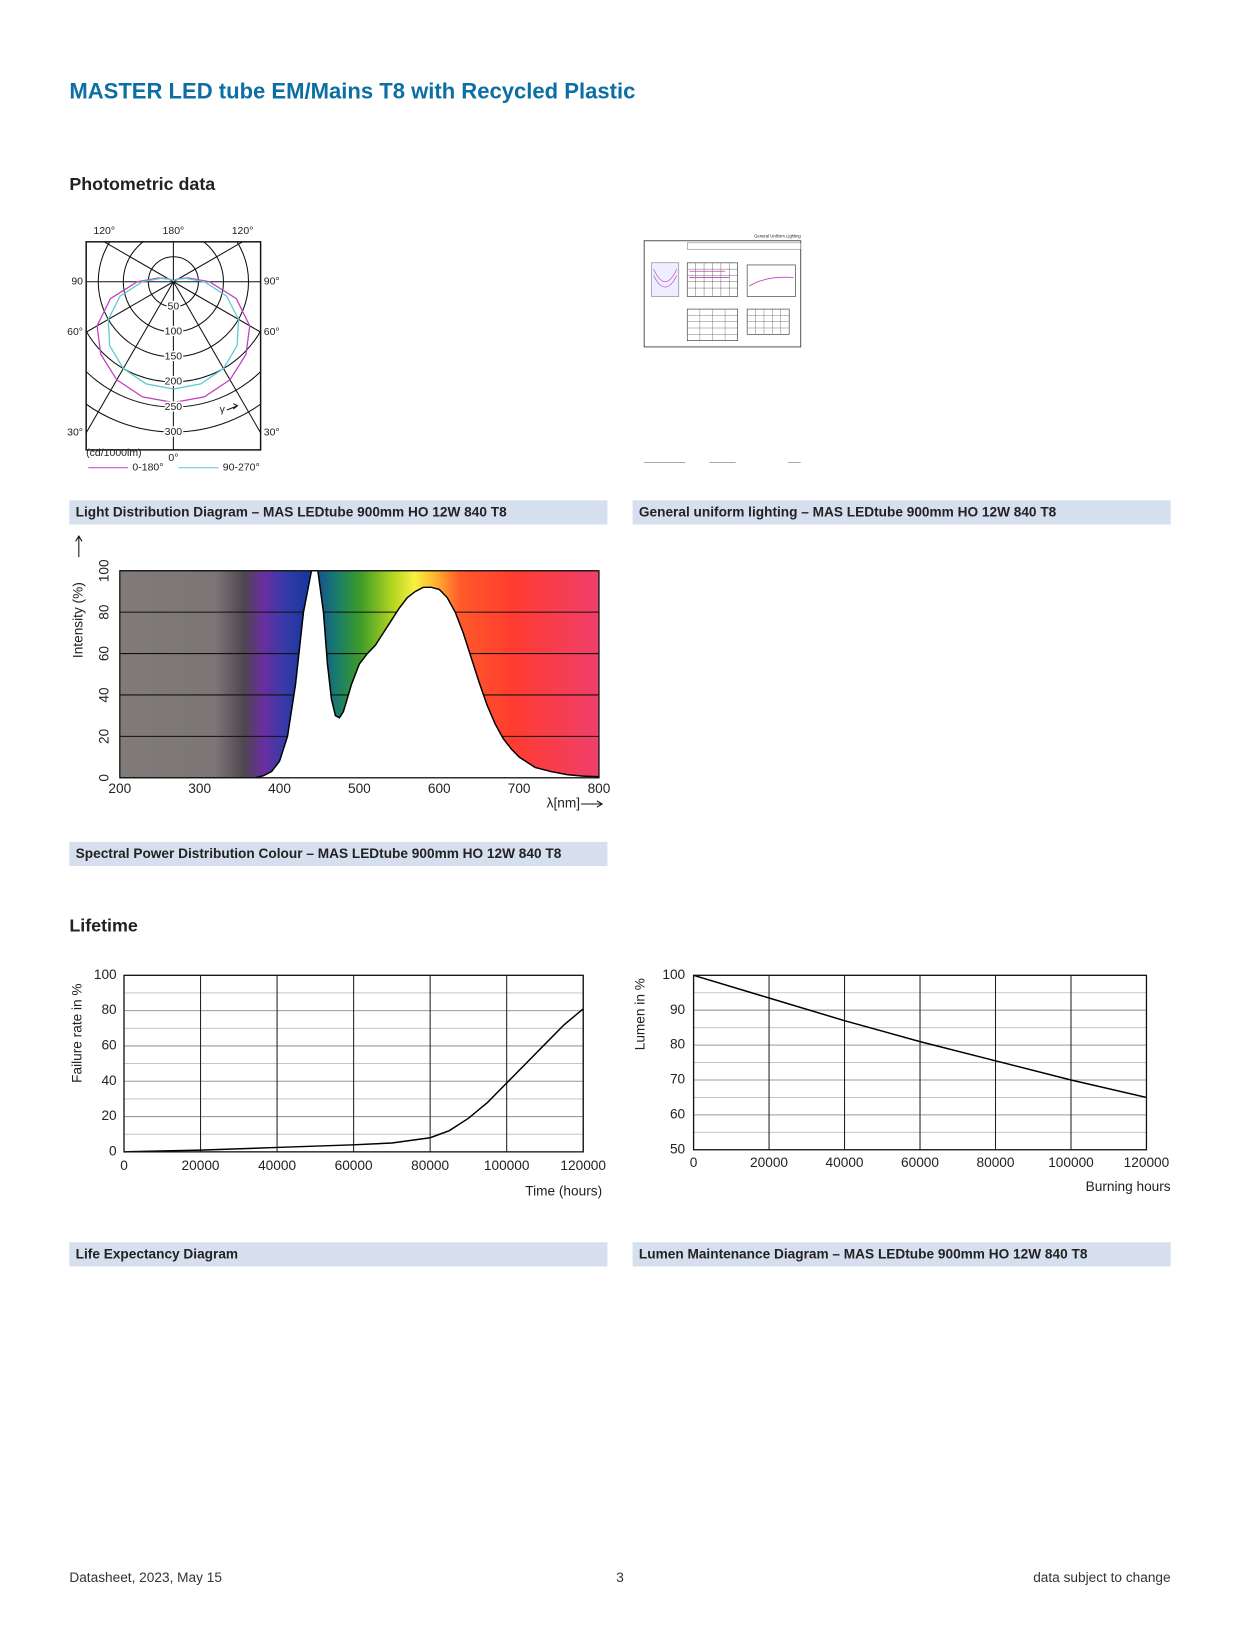  Describe the element at coordinates (174, 307) in the screenshot. I see `radial-tick-label: 50` at that location.